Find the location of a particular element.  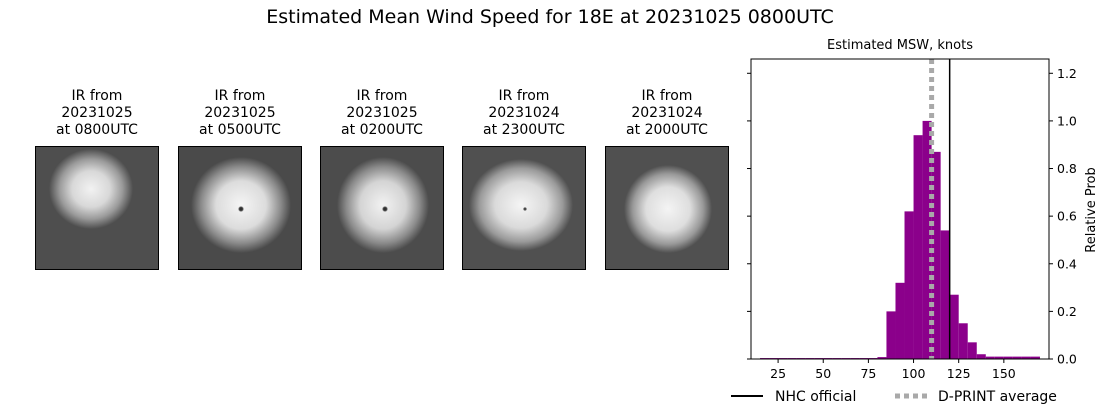

legend-label-dprint-average: D-PRINT average is located at coordinates (997, 397).